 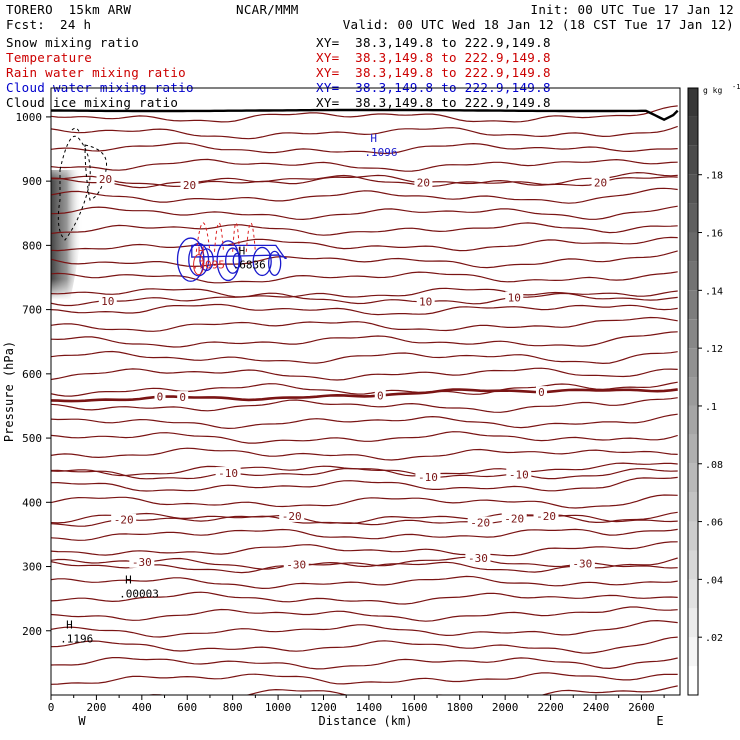 What do you see at coordinates (51, 707) in the screenshot?
I see `x-tick-label: 0` at bounding box center [51, 707].